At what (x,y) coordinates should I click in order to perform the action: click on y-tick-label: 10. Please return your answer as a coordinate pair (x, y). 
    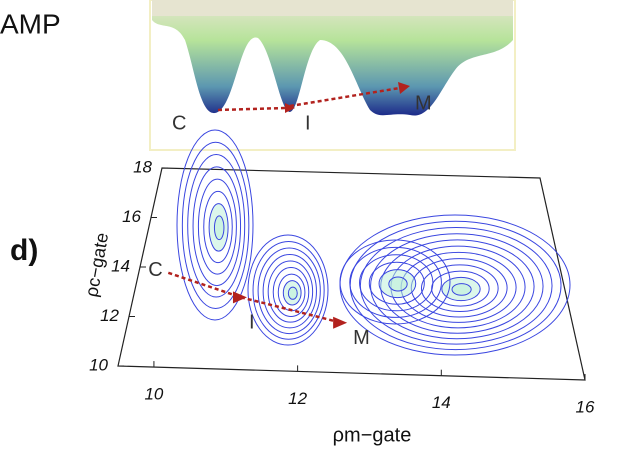
    Looking at the image, I should click on (98, 364).